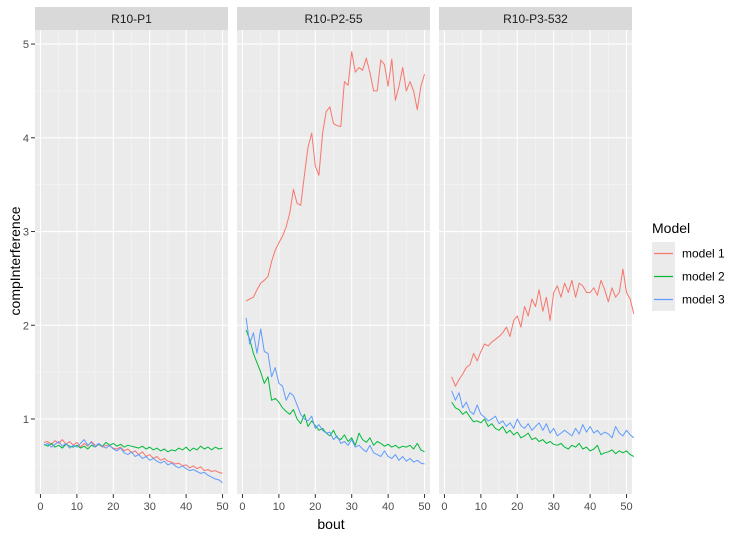 The width and height of the screenshot is (743, 539). What do you see at coordinates (703, 277) in the screenshot?
I see `legend-label-model-2: model 2` at bounding box center [703, 277].